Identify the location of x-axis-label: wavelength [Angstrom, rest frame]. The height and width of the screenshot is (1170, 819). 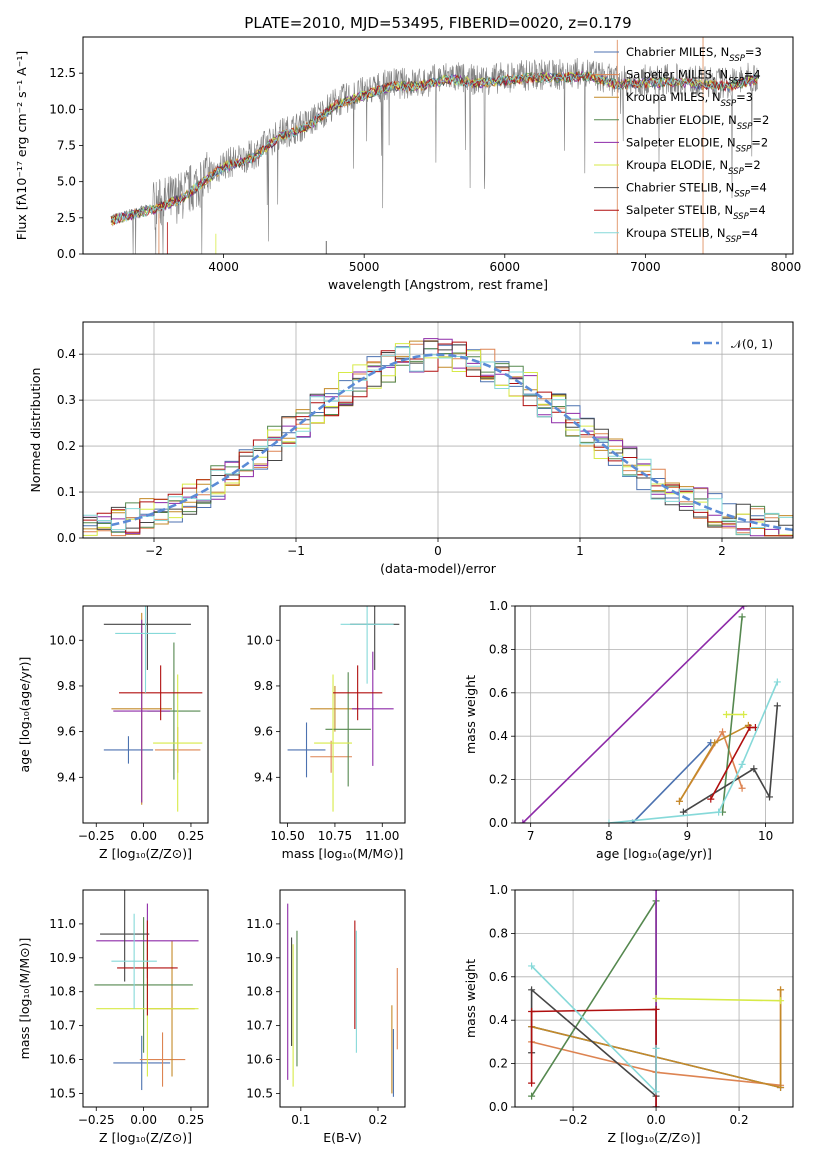
(438, 284).